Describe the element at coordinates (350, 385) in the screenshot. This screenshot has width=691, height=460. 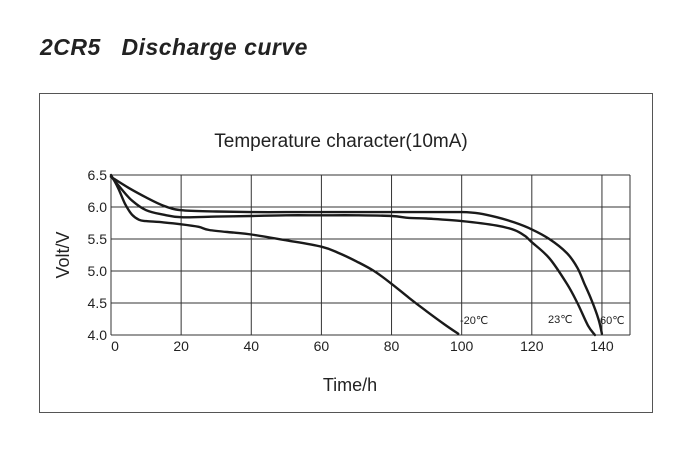
I see `x-axis-label: Time/h` at that location.